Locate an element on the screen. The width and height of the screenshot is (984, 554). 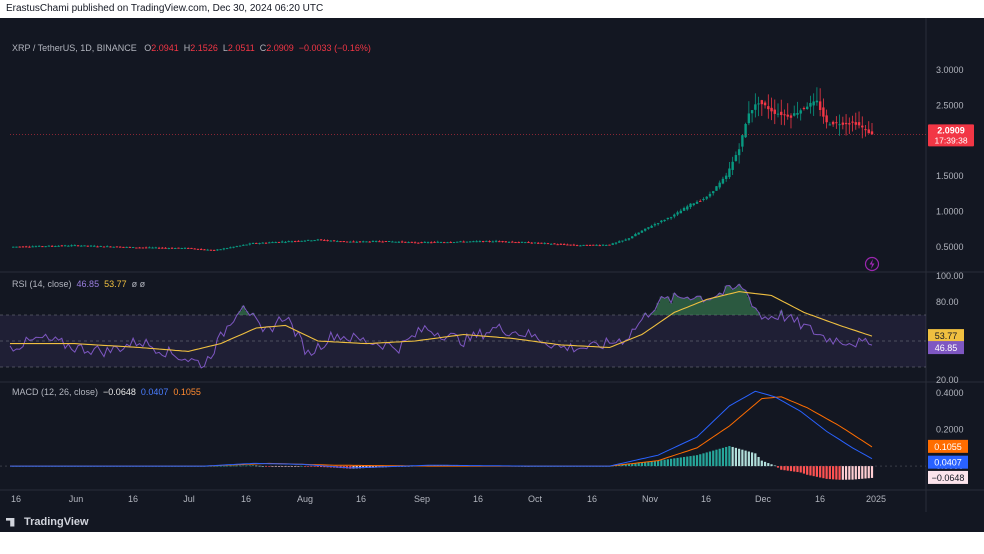
rsi-extra: ø ø is located at coordinates (138, 284).